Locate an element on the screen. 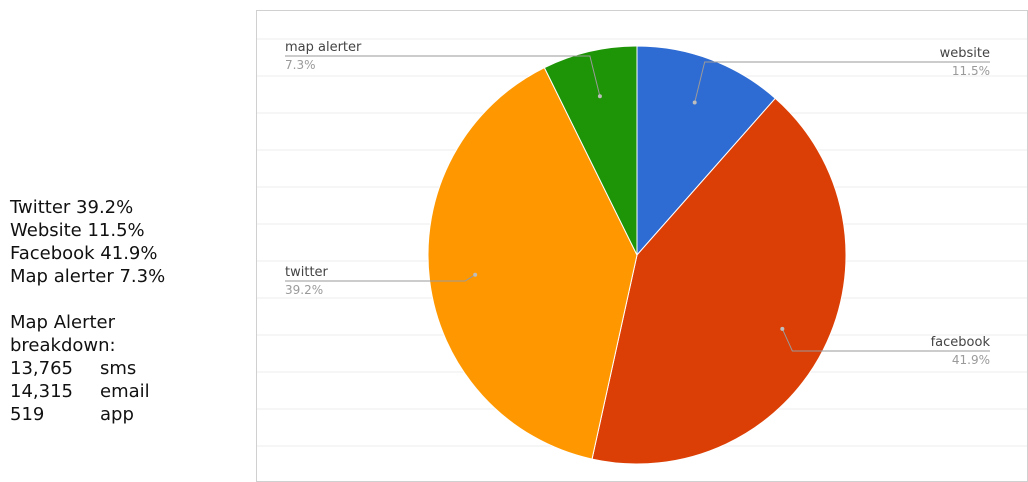 Image resolution: width=1028 pixels, height=482 pixels. leader-line-website is located at coordinates (842, 82).